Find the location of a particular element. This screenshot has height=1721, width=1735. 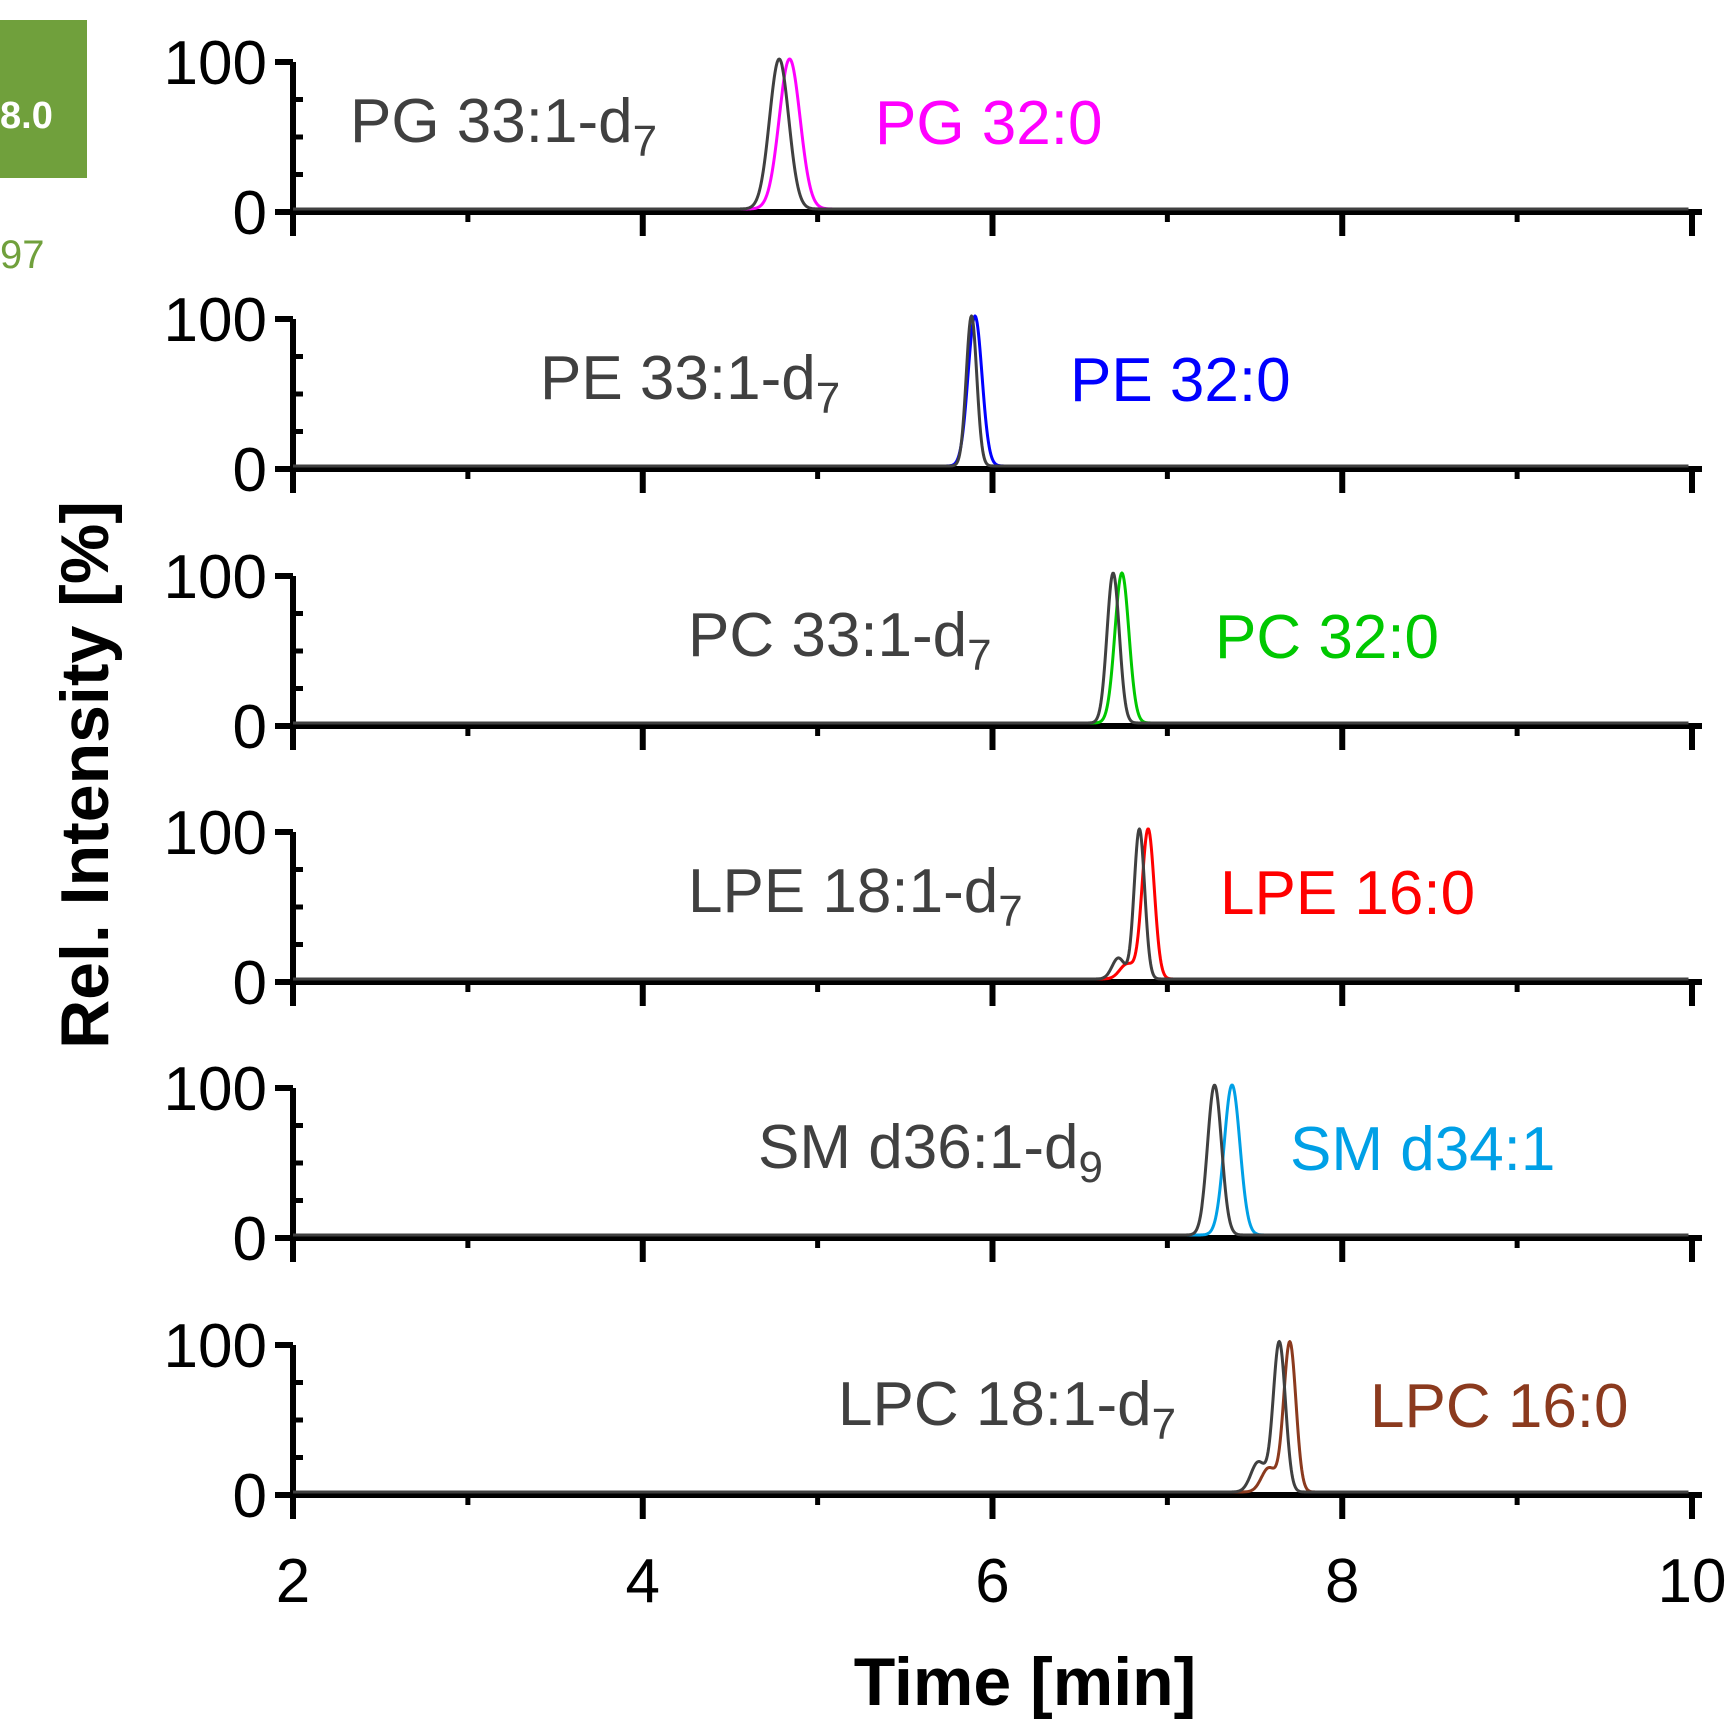

analyte-label: PC 32:0 is located at coordinates (1327, 637).